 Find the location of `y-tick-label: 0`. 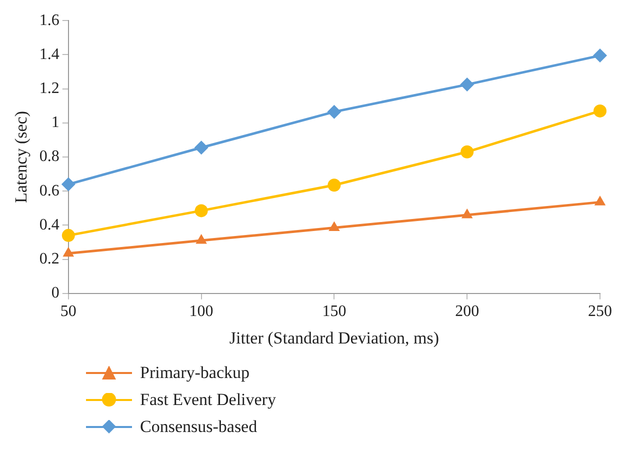

y-tick-label: 0 is located at coordinates (55, 293).